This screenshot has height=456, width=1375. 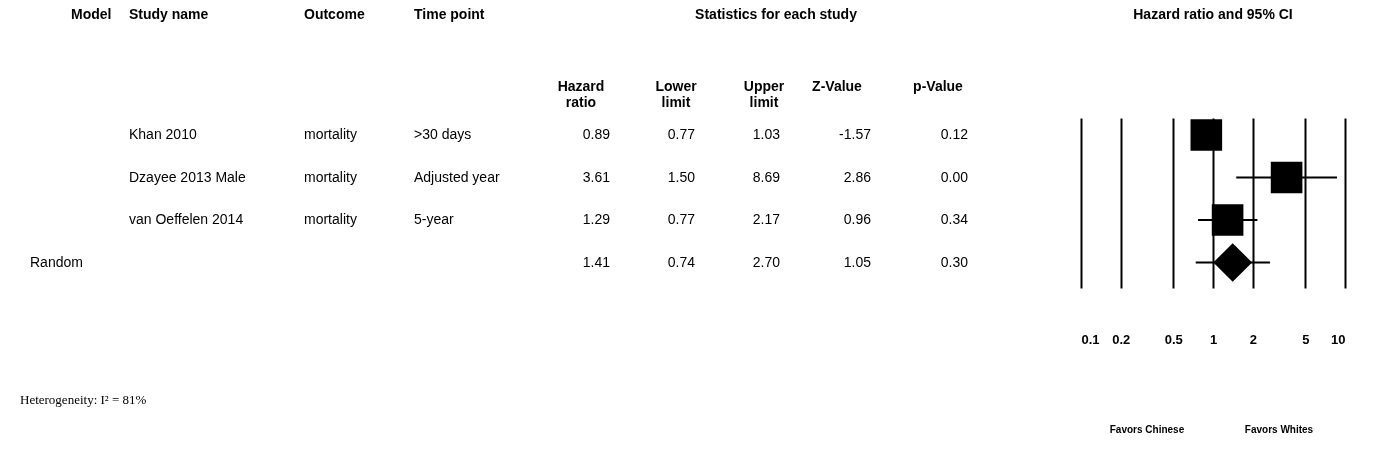 What do you see at coordinates (1253, 339) in the screenshot?
I see `x-tick-label: 2` at bounding box center [1253, 339].